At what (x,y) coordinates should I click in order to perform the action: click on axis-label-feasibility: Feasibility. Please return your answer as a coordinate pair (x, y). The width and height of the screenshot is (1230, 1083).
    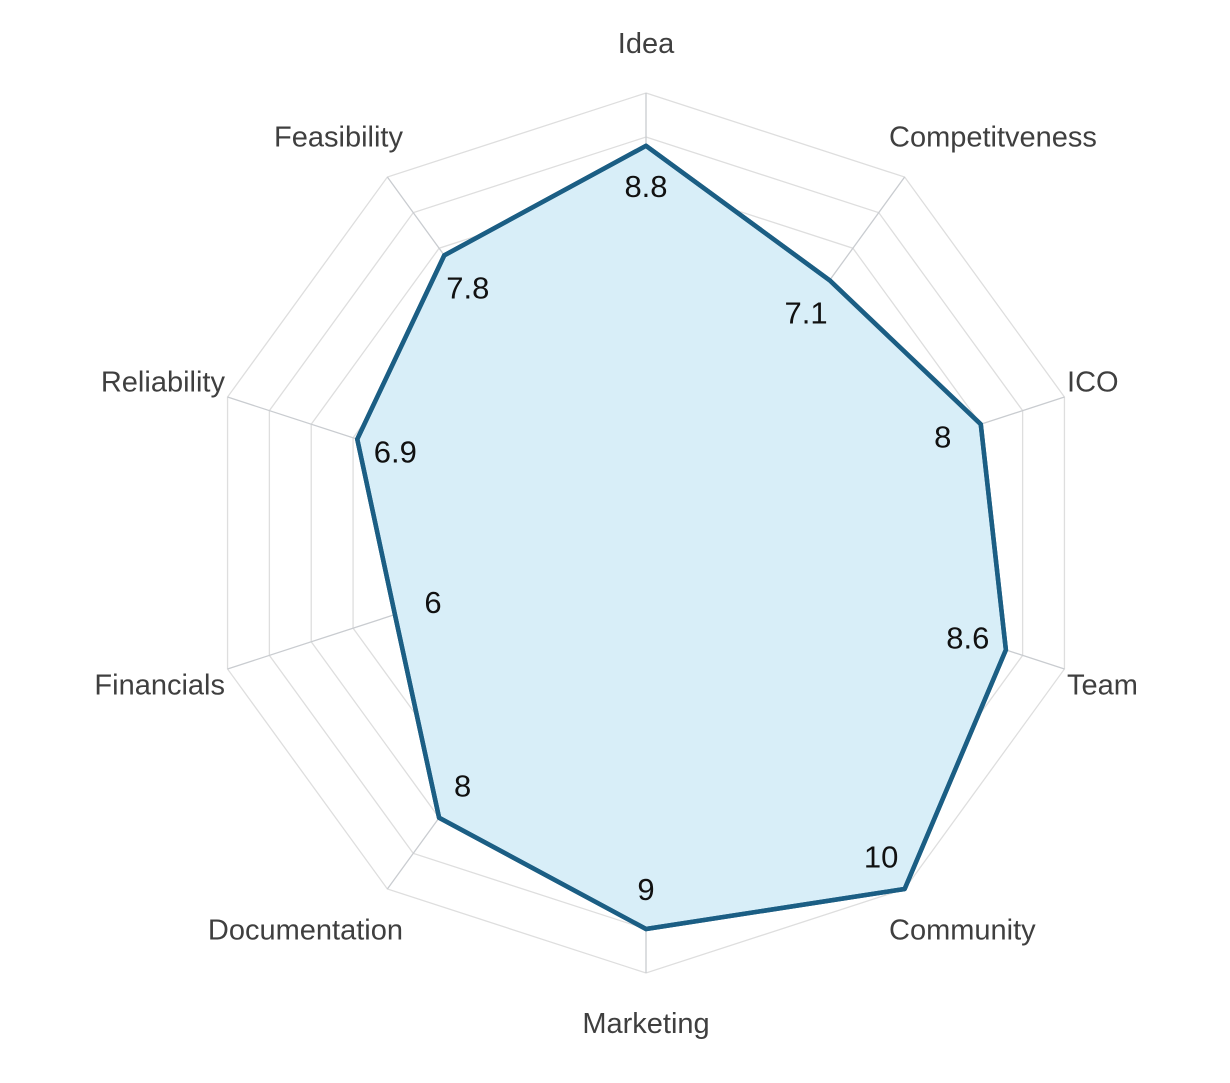
    Looking at the image, I should click on (338, 138).